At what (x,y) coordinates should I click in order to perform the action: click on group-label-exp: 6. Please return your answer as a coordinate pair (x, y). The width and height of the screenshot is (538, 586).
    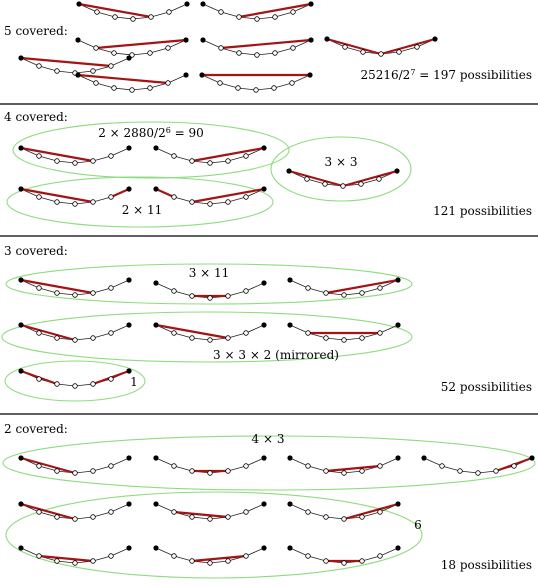
    Looking at the image, I should click on (168, 130).